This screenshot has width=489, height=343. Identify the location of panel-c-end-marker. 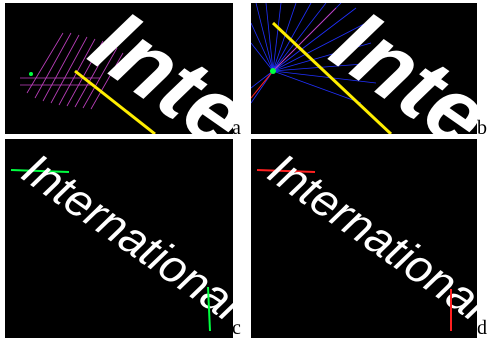
(209, 309).